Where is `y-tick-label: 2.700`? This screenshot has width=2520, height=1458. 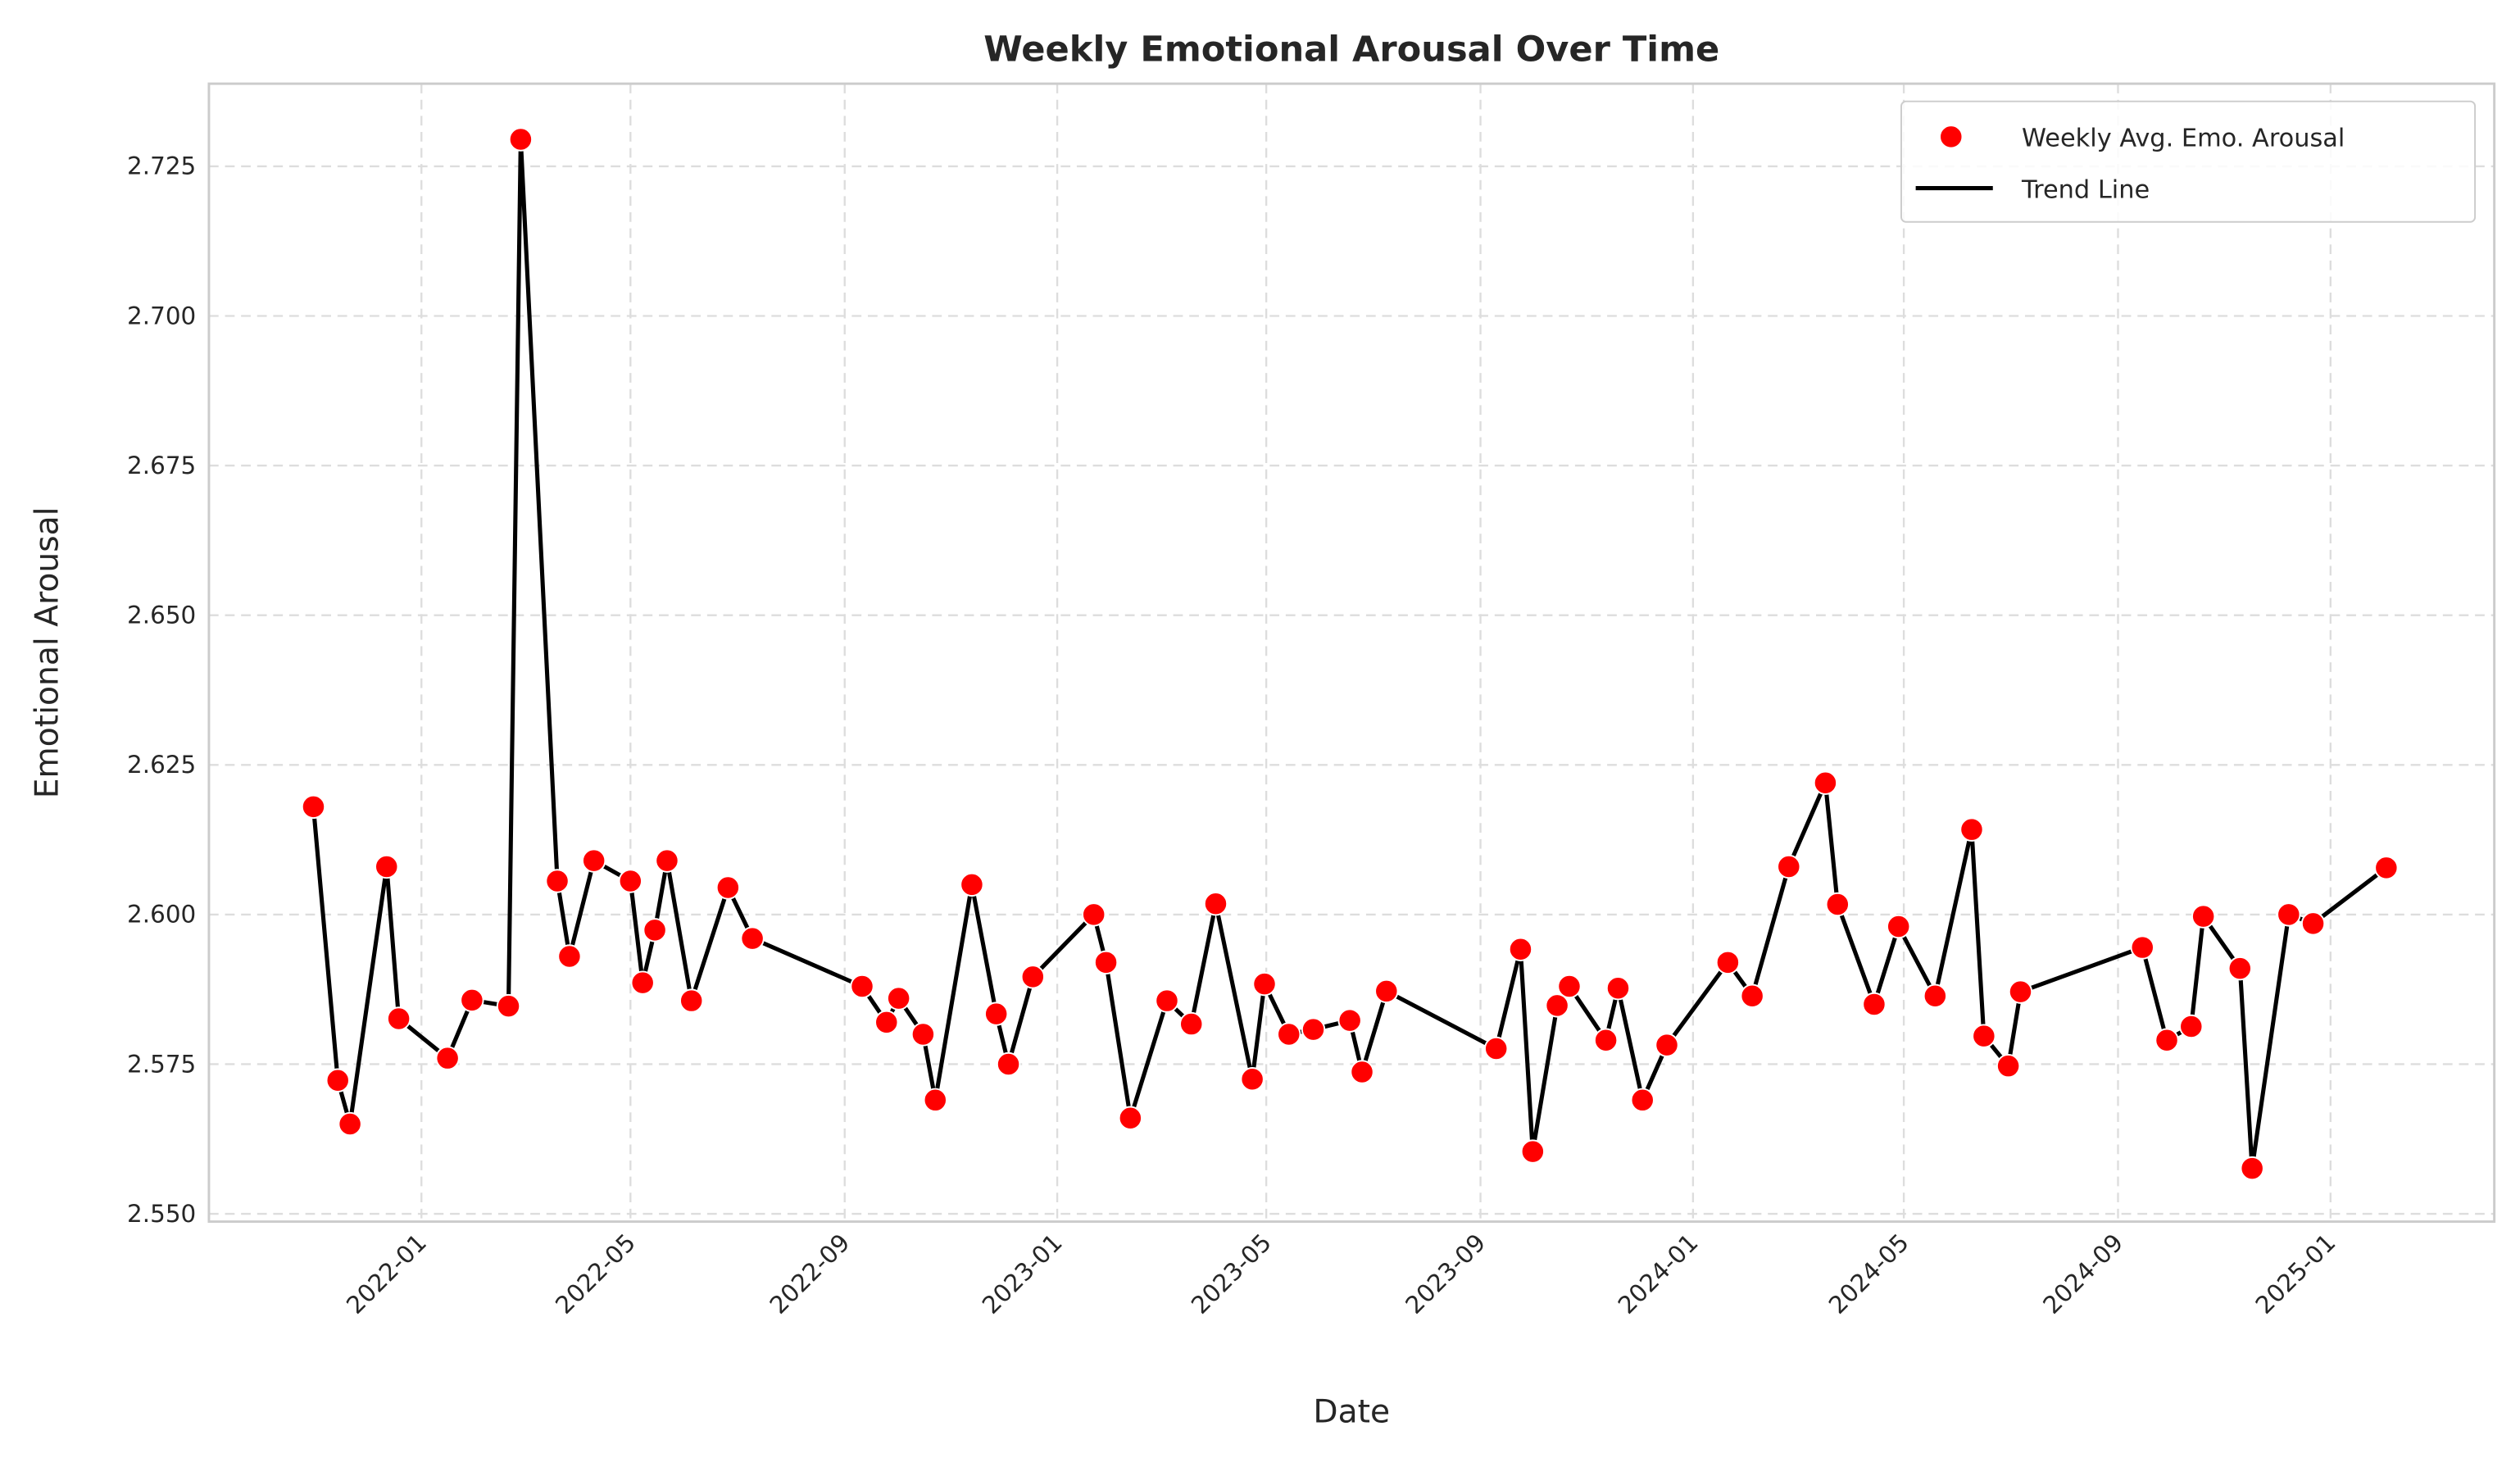
y-tick-label: 2.700 is located at coordinates (161, 315).